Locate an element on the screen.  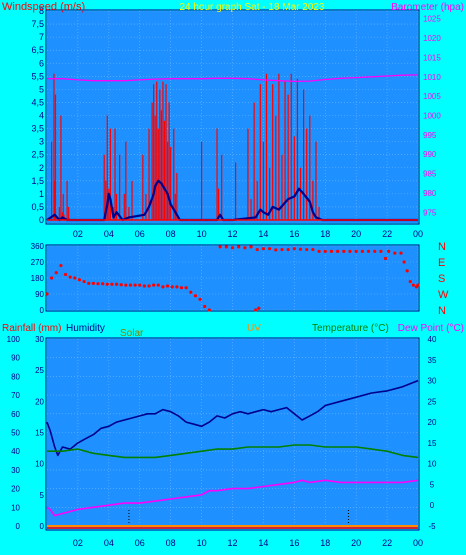
chart1-y2tick-label: 1000 is located at coordinates (432, 116).